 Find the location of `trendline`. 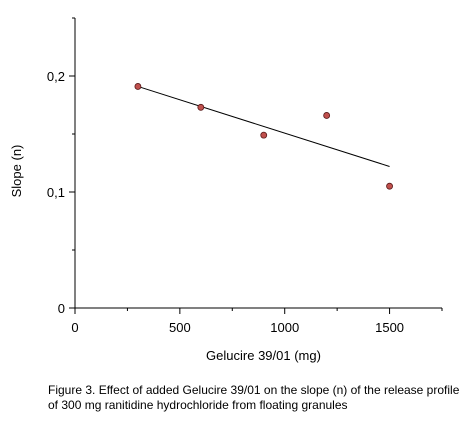

trendline is located at coordinates (263, 126).